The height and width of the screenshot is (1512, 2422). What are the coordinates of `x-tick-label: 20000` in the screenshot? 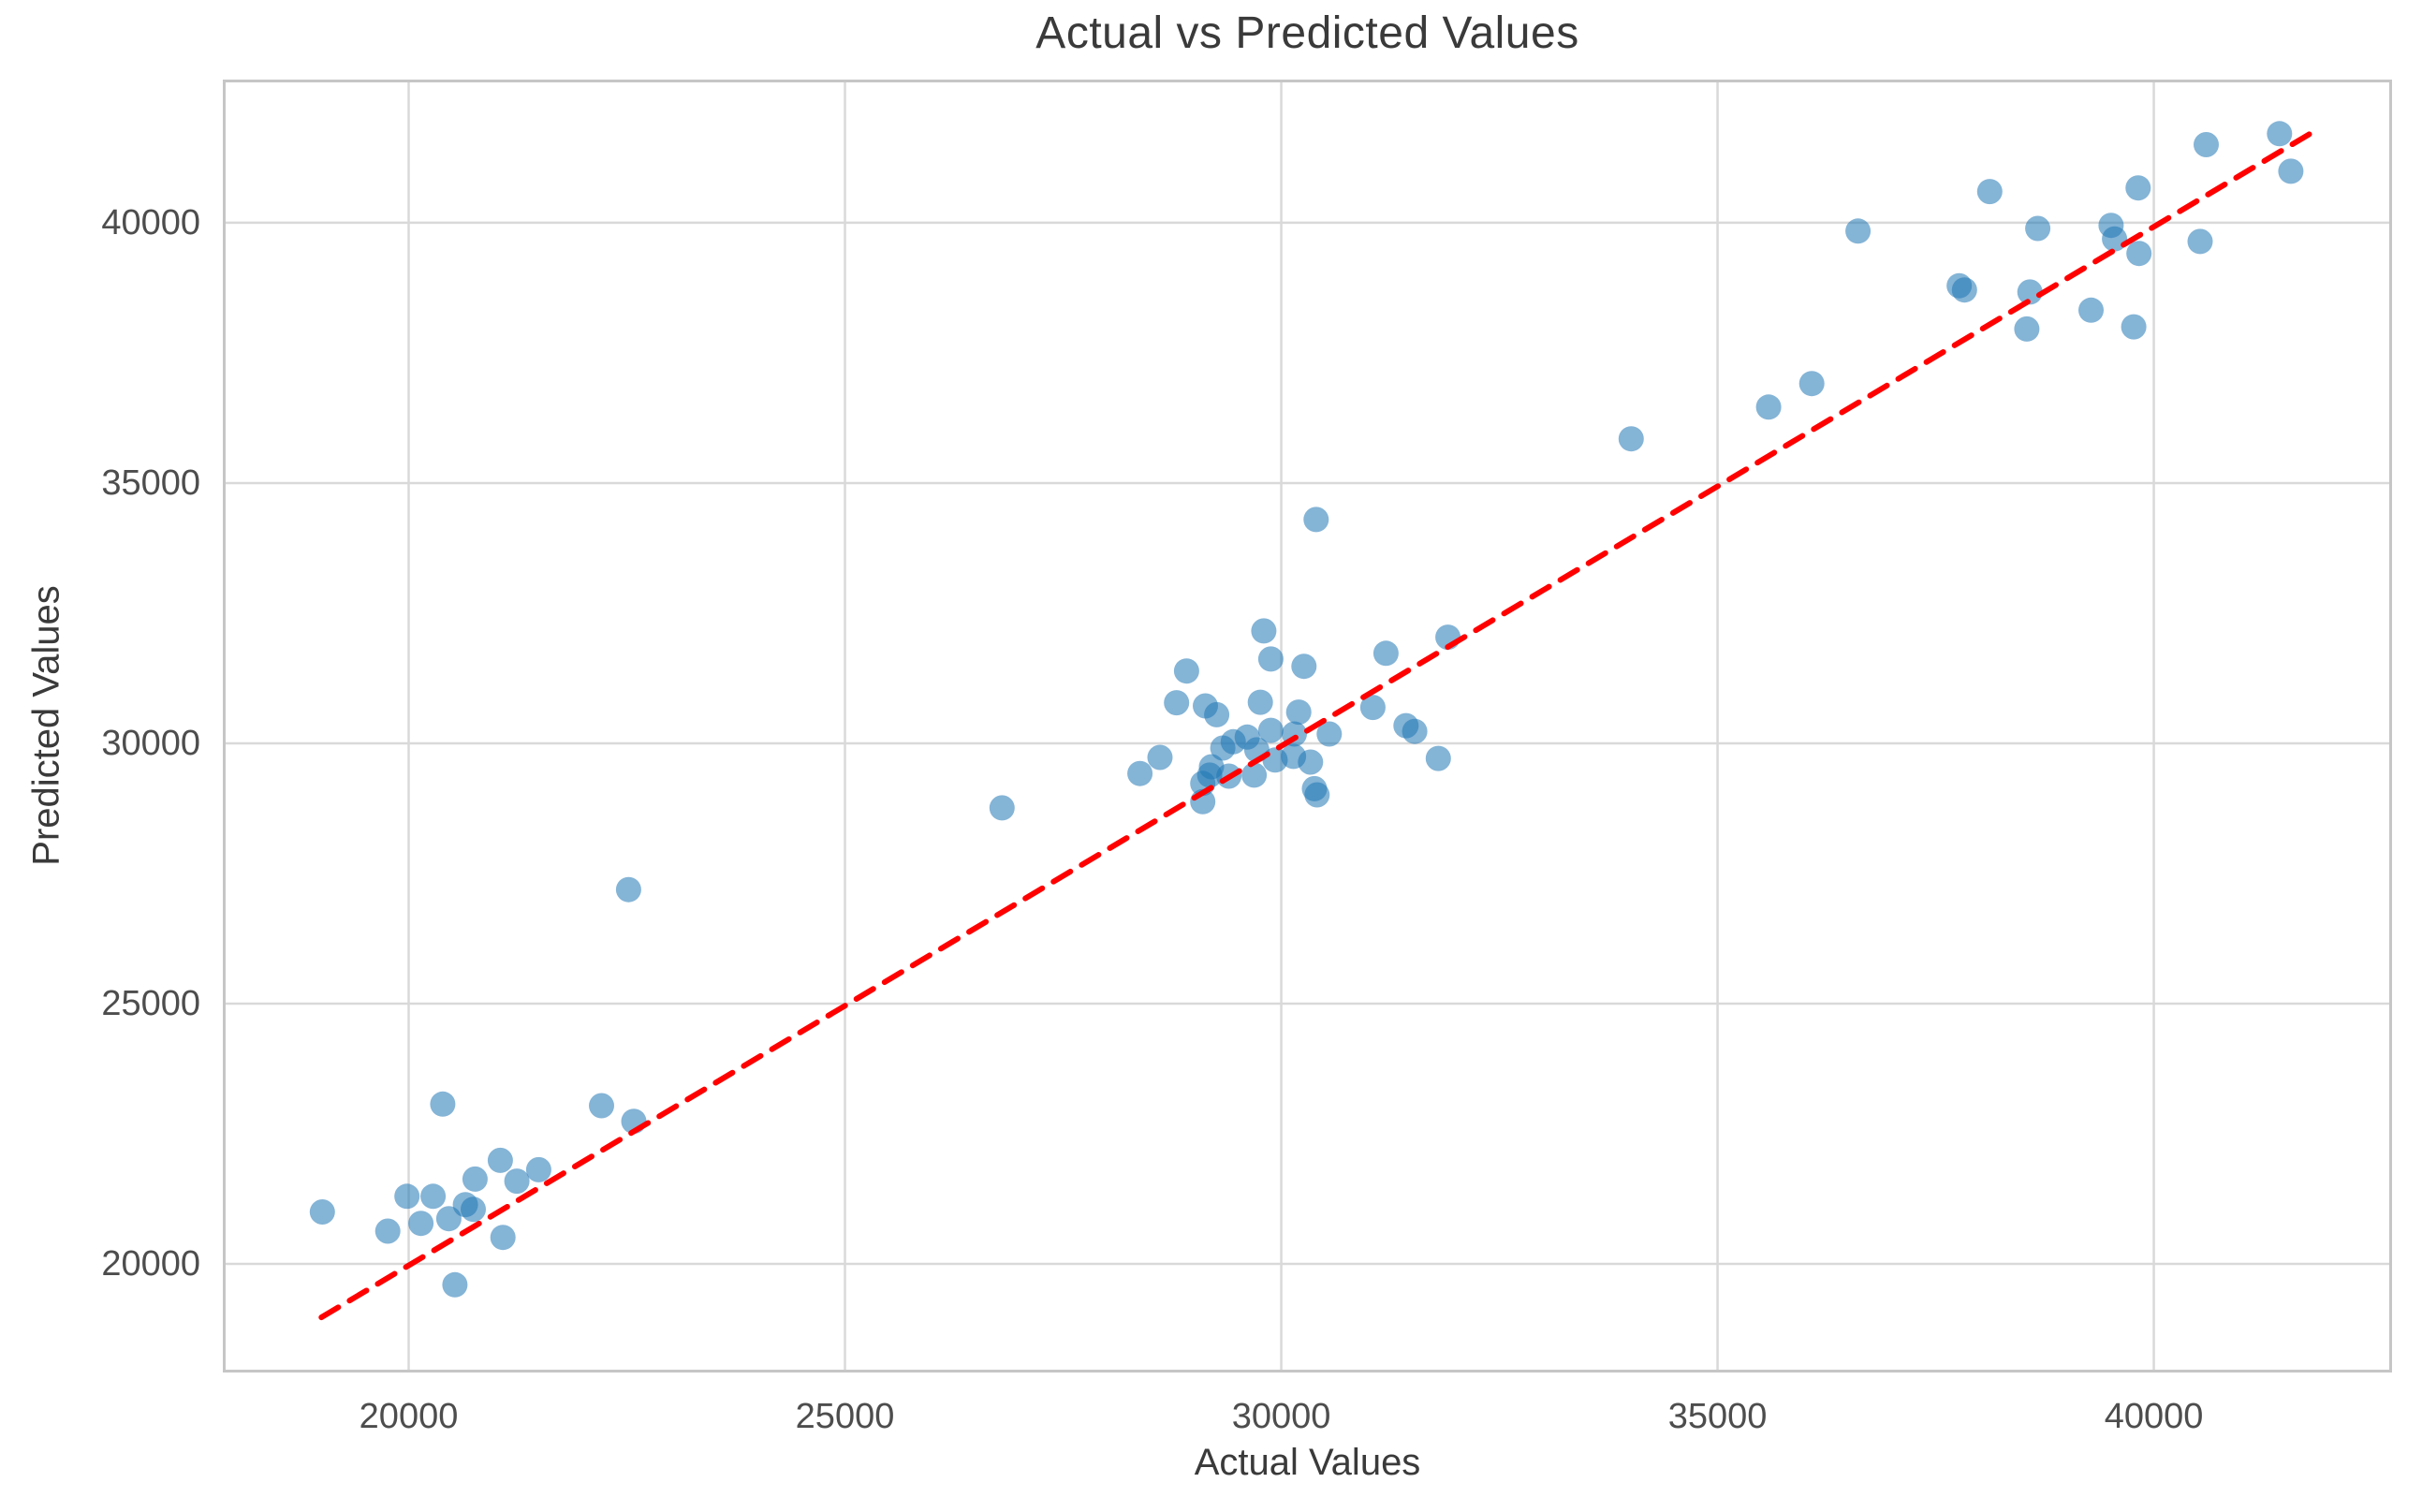 It's located at (409, 1416).